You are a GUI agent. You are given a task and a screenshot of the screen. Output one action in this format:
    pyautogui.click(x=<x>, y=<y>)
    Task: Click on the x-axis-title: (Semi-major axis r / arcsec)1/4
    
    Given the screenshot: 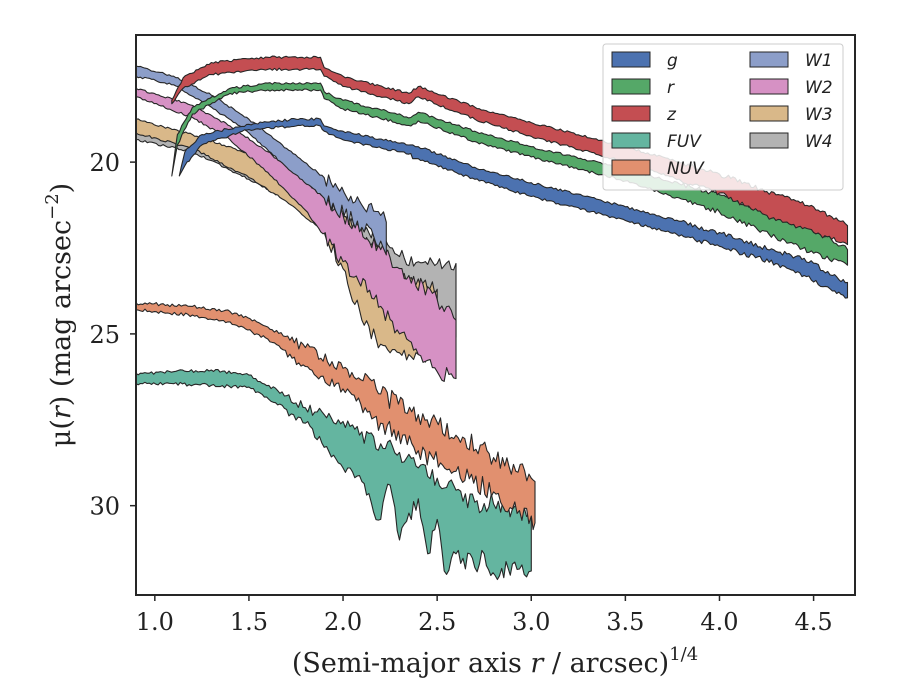 What is the action you would take?
    pyautogui.click(x=495, y=661)
    